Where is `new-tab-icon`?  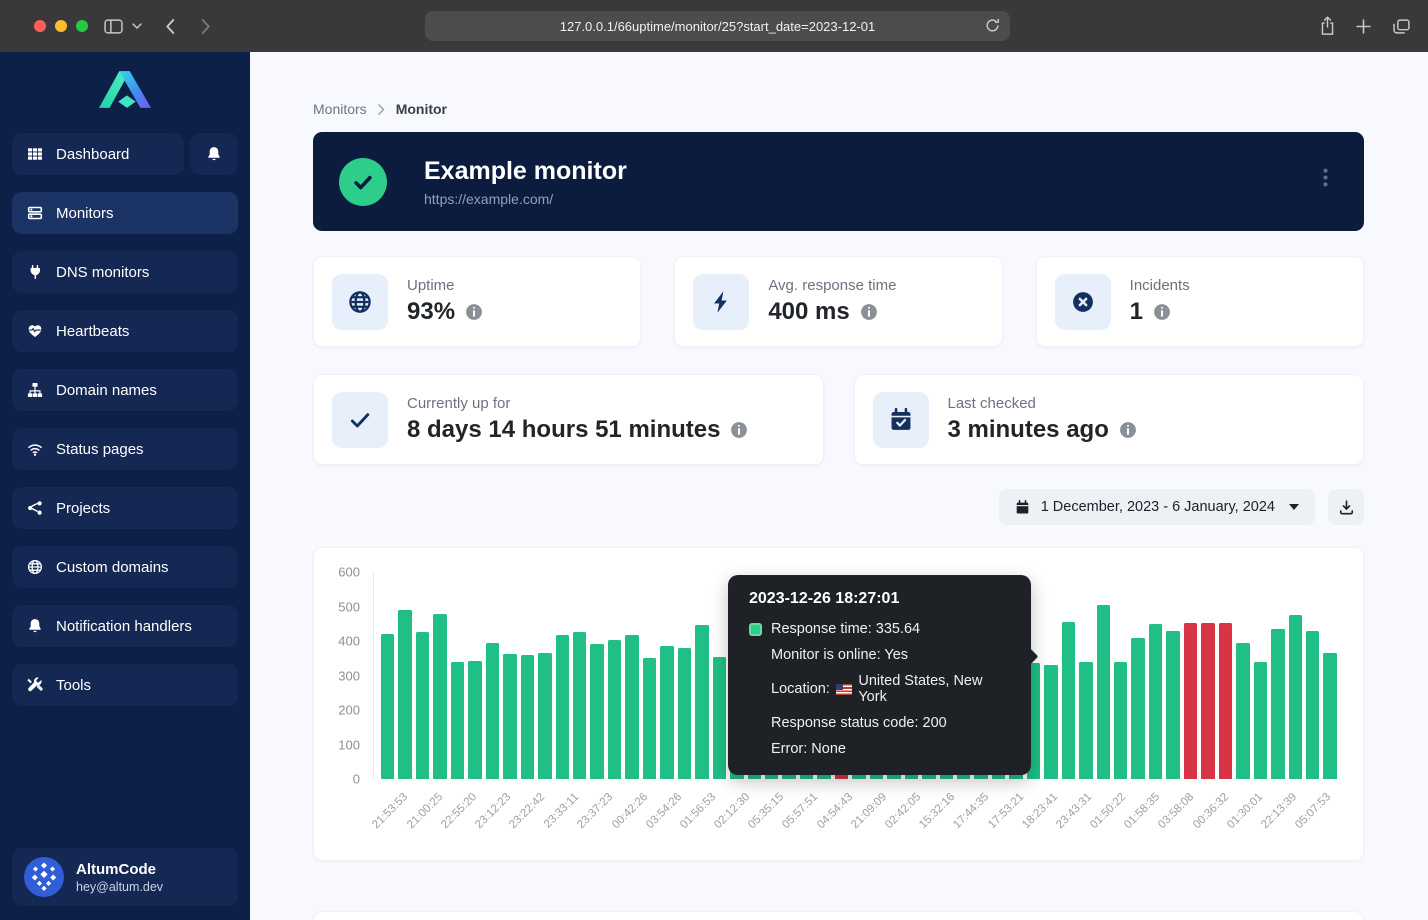 new-tab-icon is located at coordinates (1363, 26).